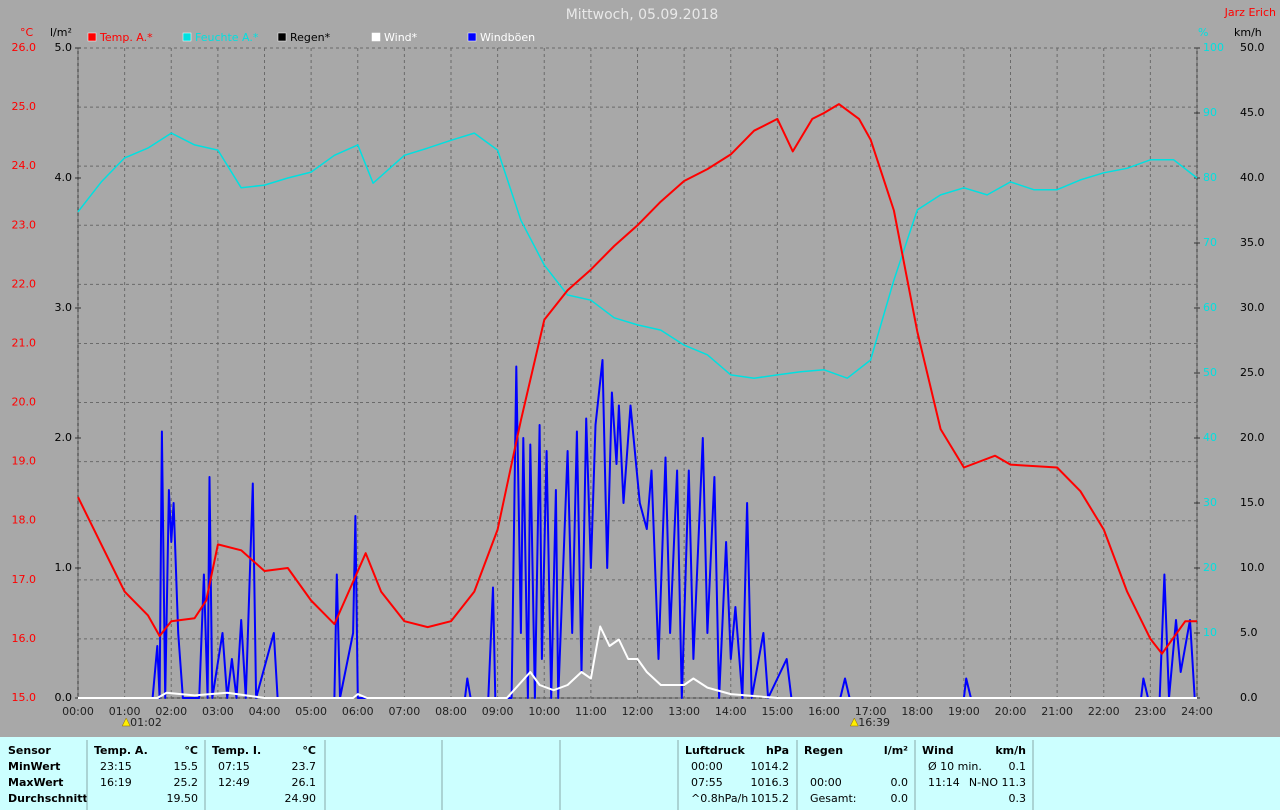 The width and height of the screenshot is (1280, 810). I want to click on legend-label: Temp. A.*, so click(126, 37).